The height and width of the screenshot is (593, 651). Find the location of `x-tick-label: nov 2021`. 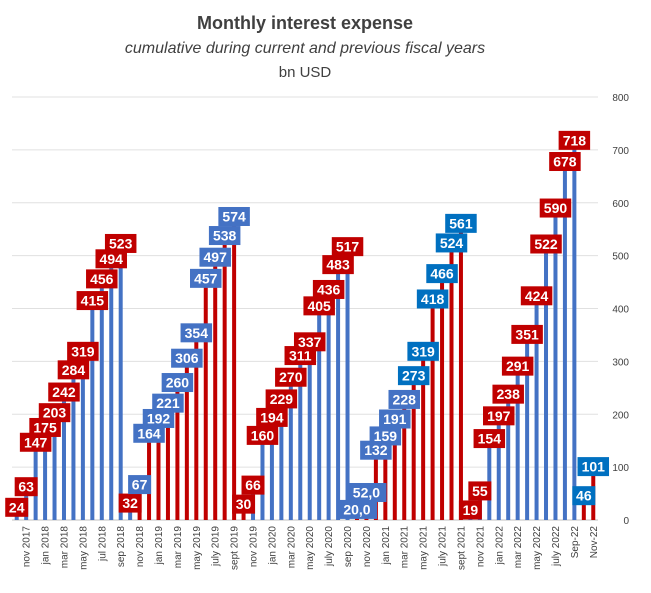

x-tick-label: nov 2021 is located at coordinates (480, 547).